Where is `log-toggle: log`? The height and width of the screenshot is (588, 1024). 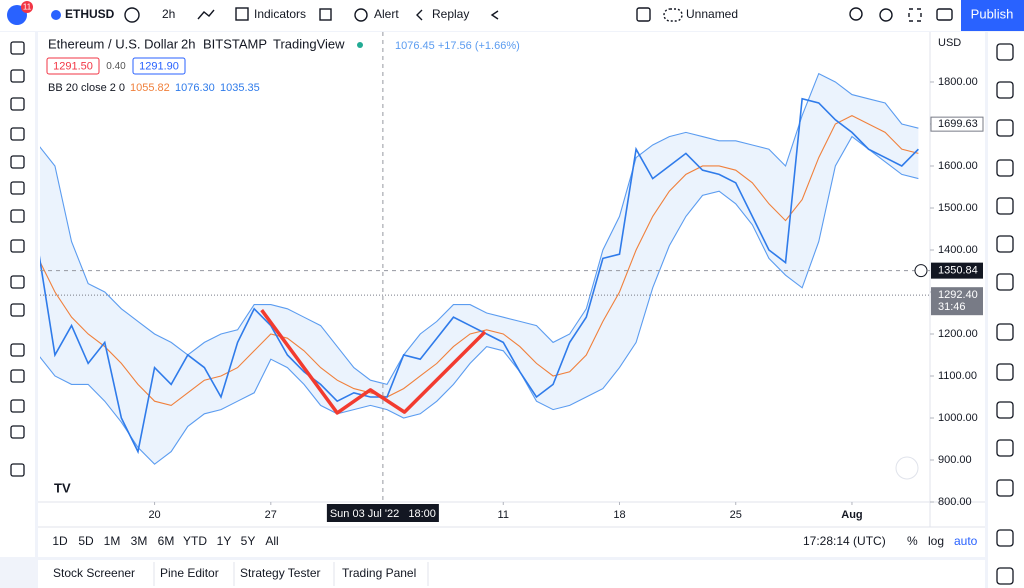
log-toggle: log is located at coordinates (936, 541).